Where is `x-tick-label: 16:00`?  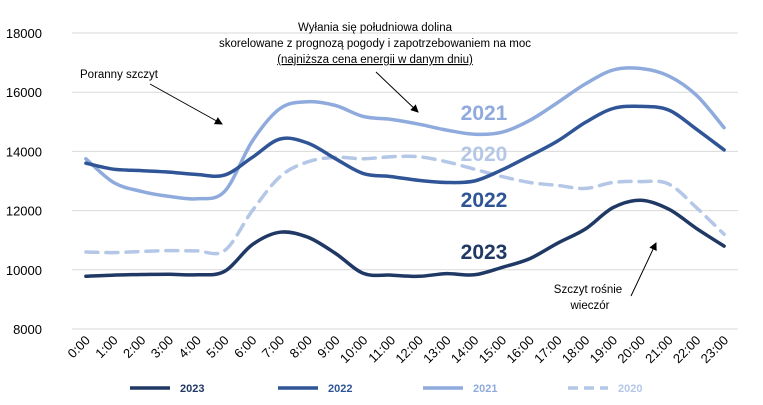
x-tick-label: 16:00 is located at coordinates (520, 350).